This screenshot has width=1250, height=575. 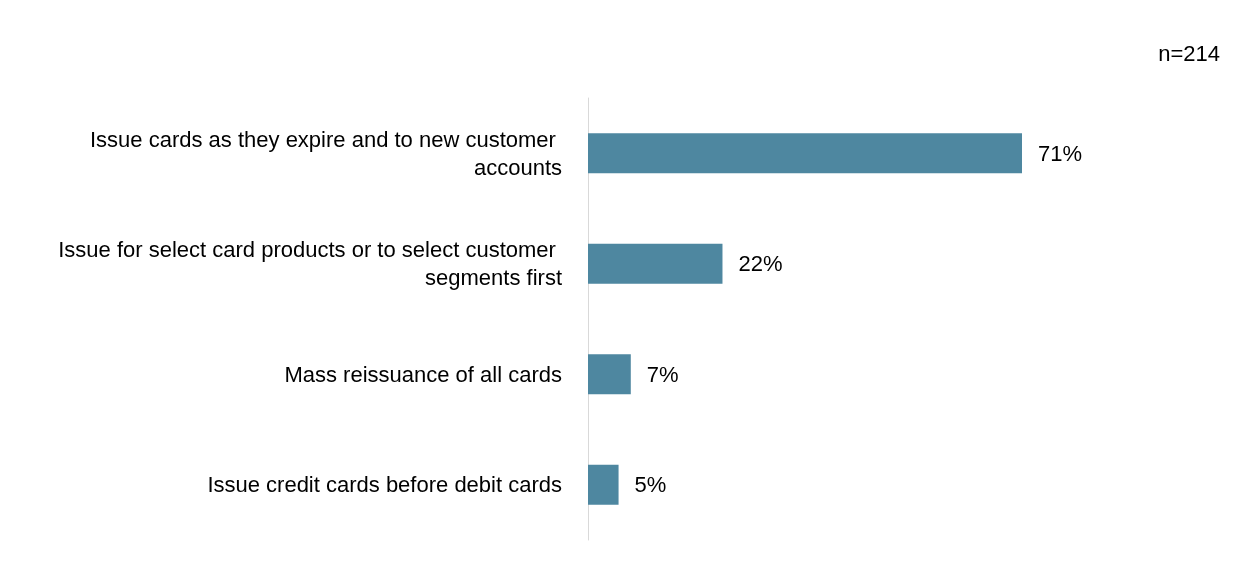 What do you see at coordinates (1189, 53) in the screenshot?
I see `text: n=214` at bounding box center [1189, 53].